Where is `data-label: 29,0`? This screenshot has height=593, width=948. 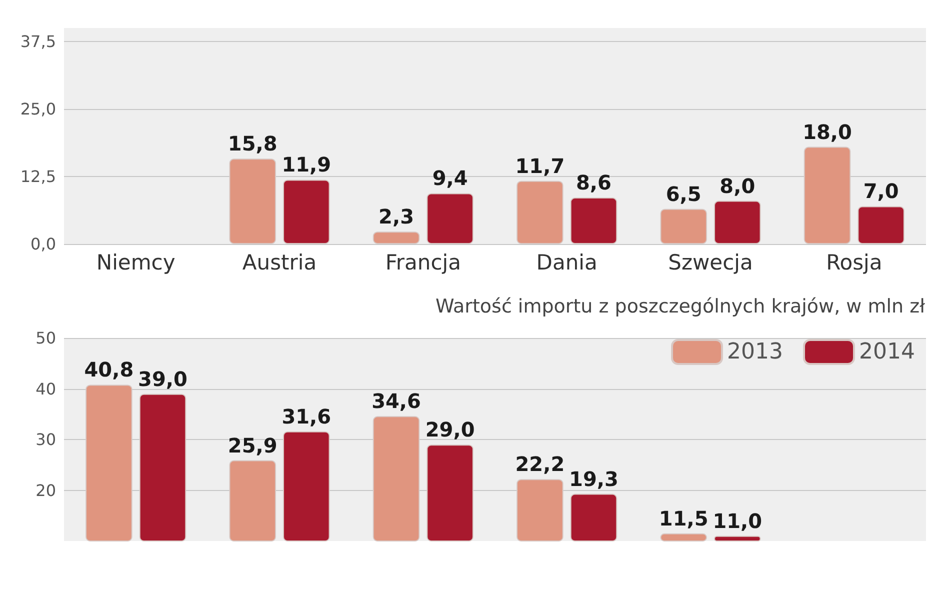 data-label: 29,0 is located at coordinates (450, 430).